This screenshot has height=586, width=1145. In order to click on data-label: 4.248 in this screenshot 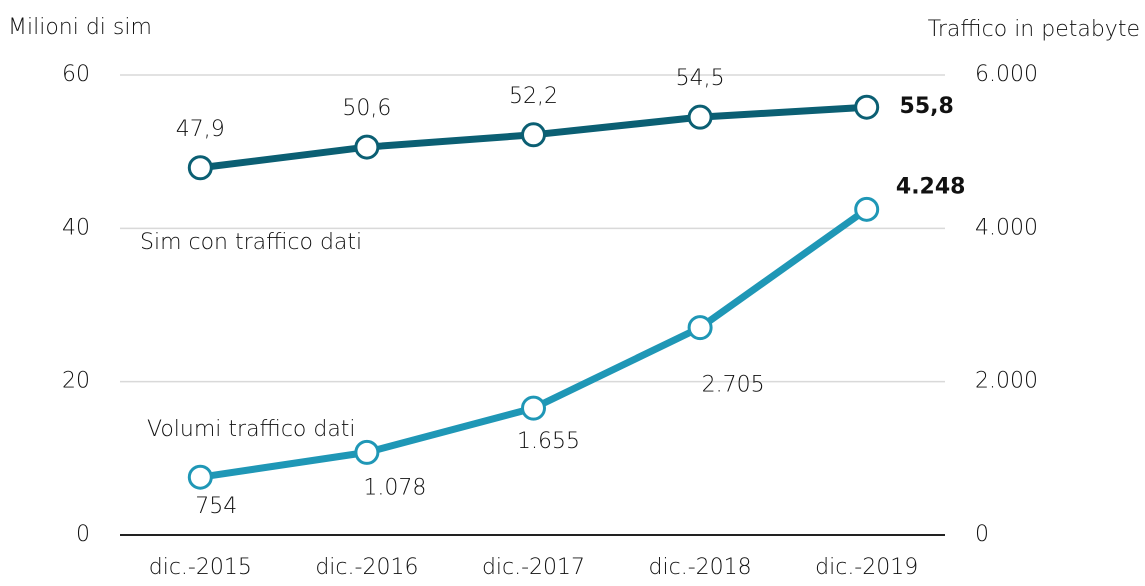, I will do `click(931, 186)`.